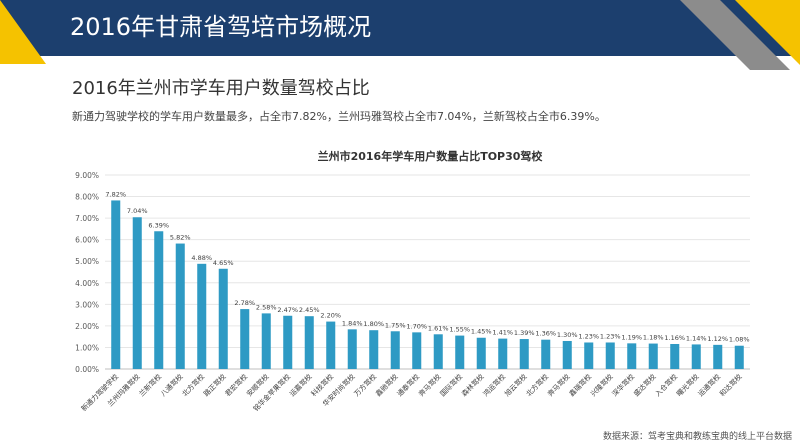 This screenshot has width=800, height=448. I want to click on data-label: 1.41%, so click(502, 333).